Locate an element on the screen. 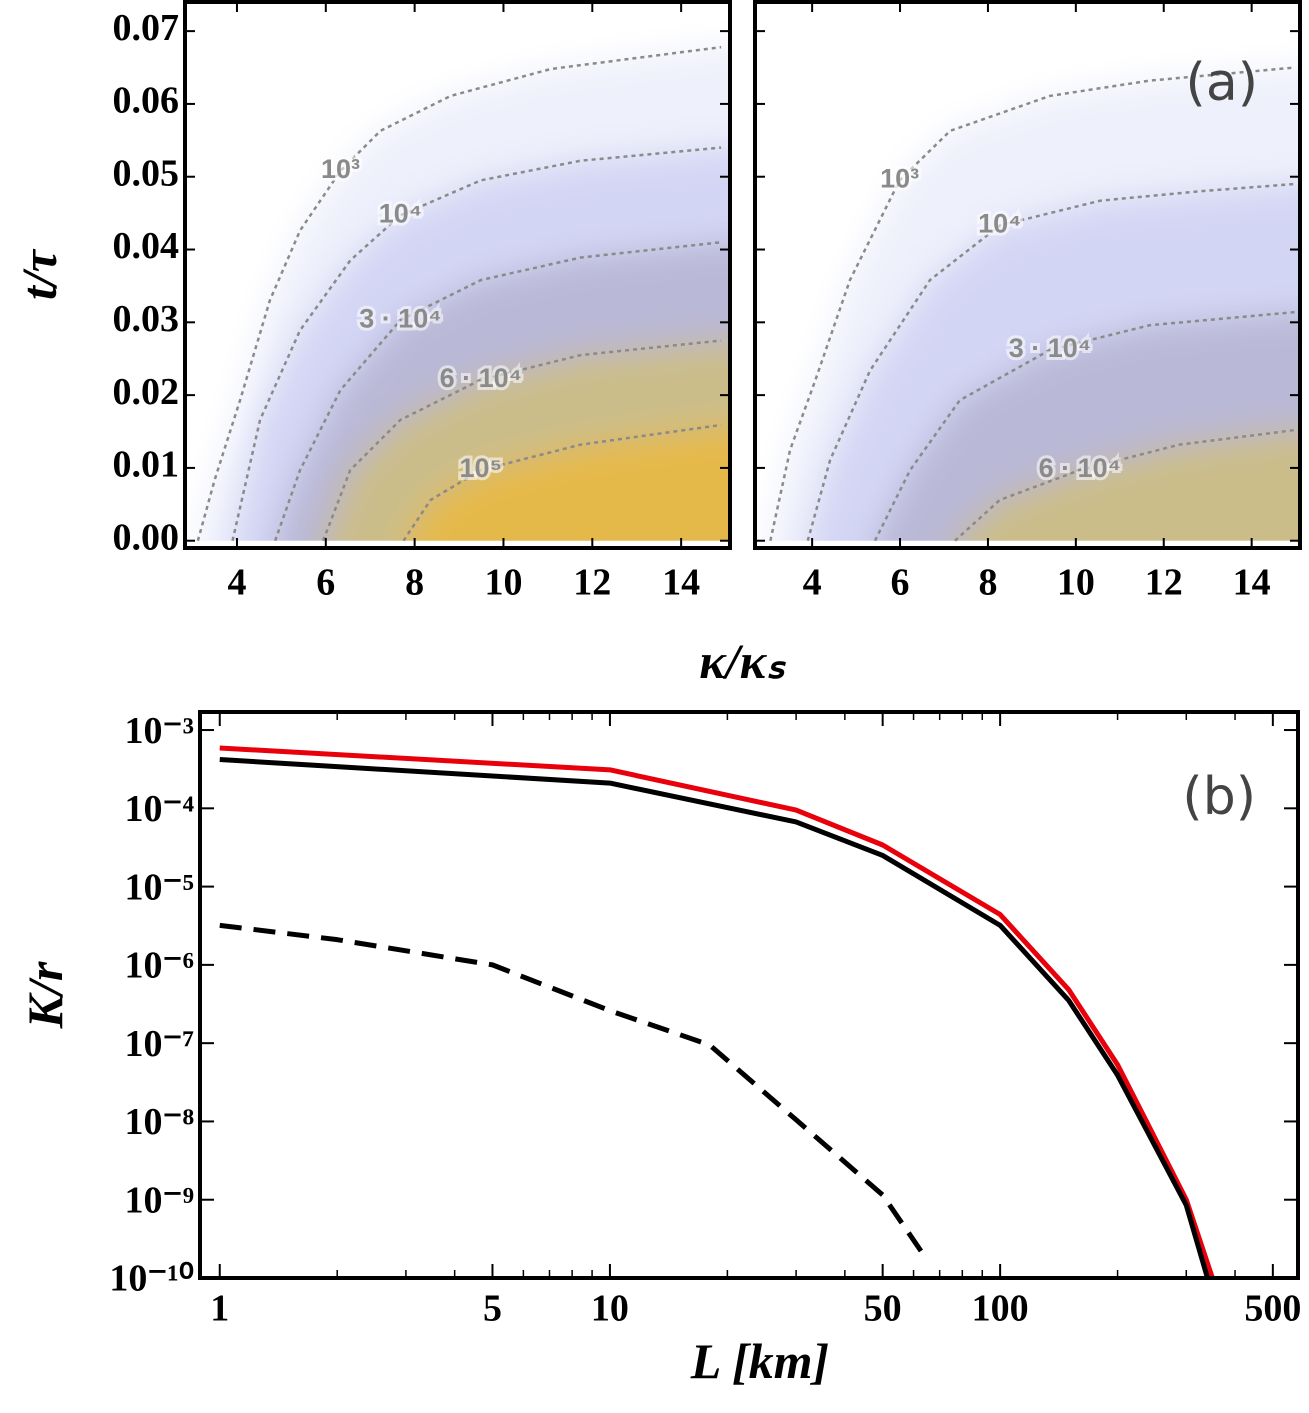 This screenshot has height=1413, width=1309. y-tick-label: 0.00 is located at coordinates (146, 537).